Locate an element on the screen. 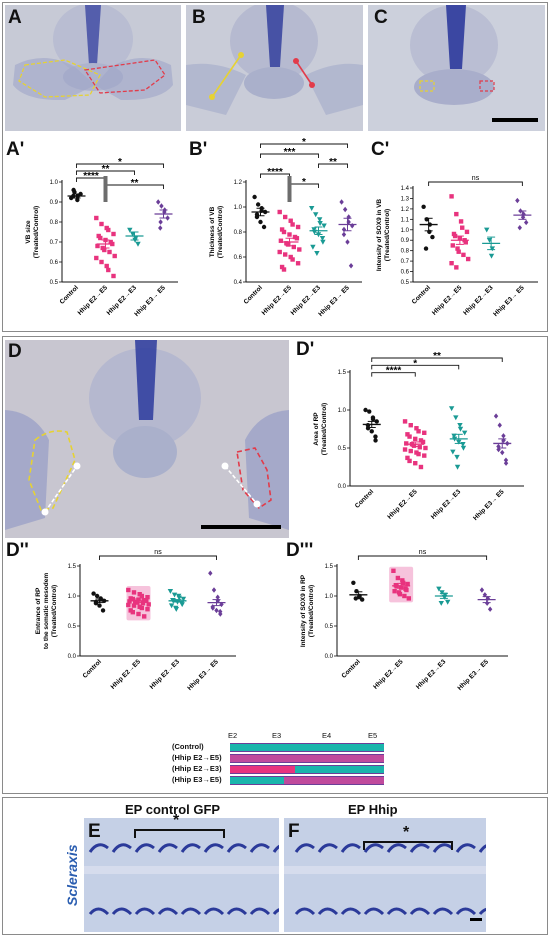 The height and width of the screenshot is (937, 550). y-tick-label: 0.7 is located at coordinates (54, 243).